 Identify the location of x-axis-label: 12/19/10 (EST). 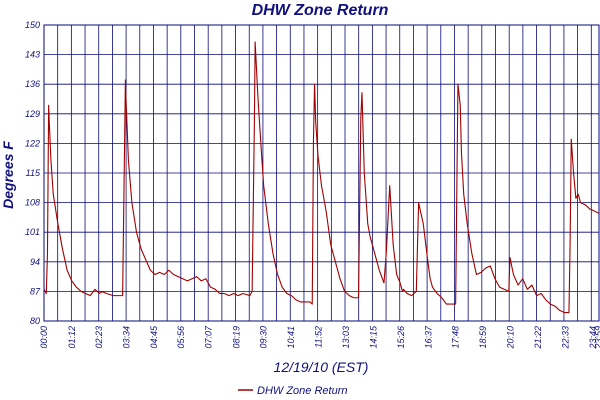
(321, 367).